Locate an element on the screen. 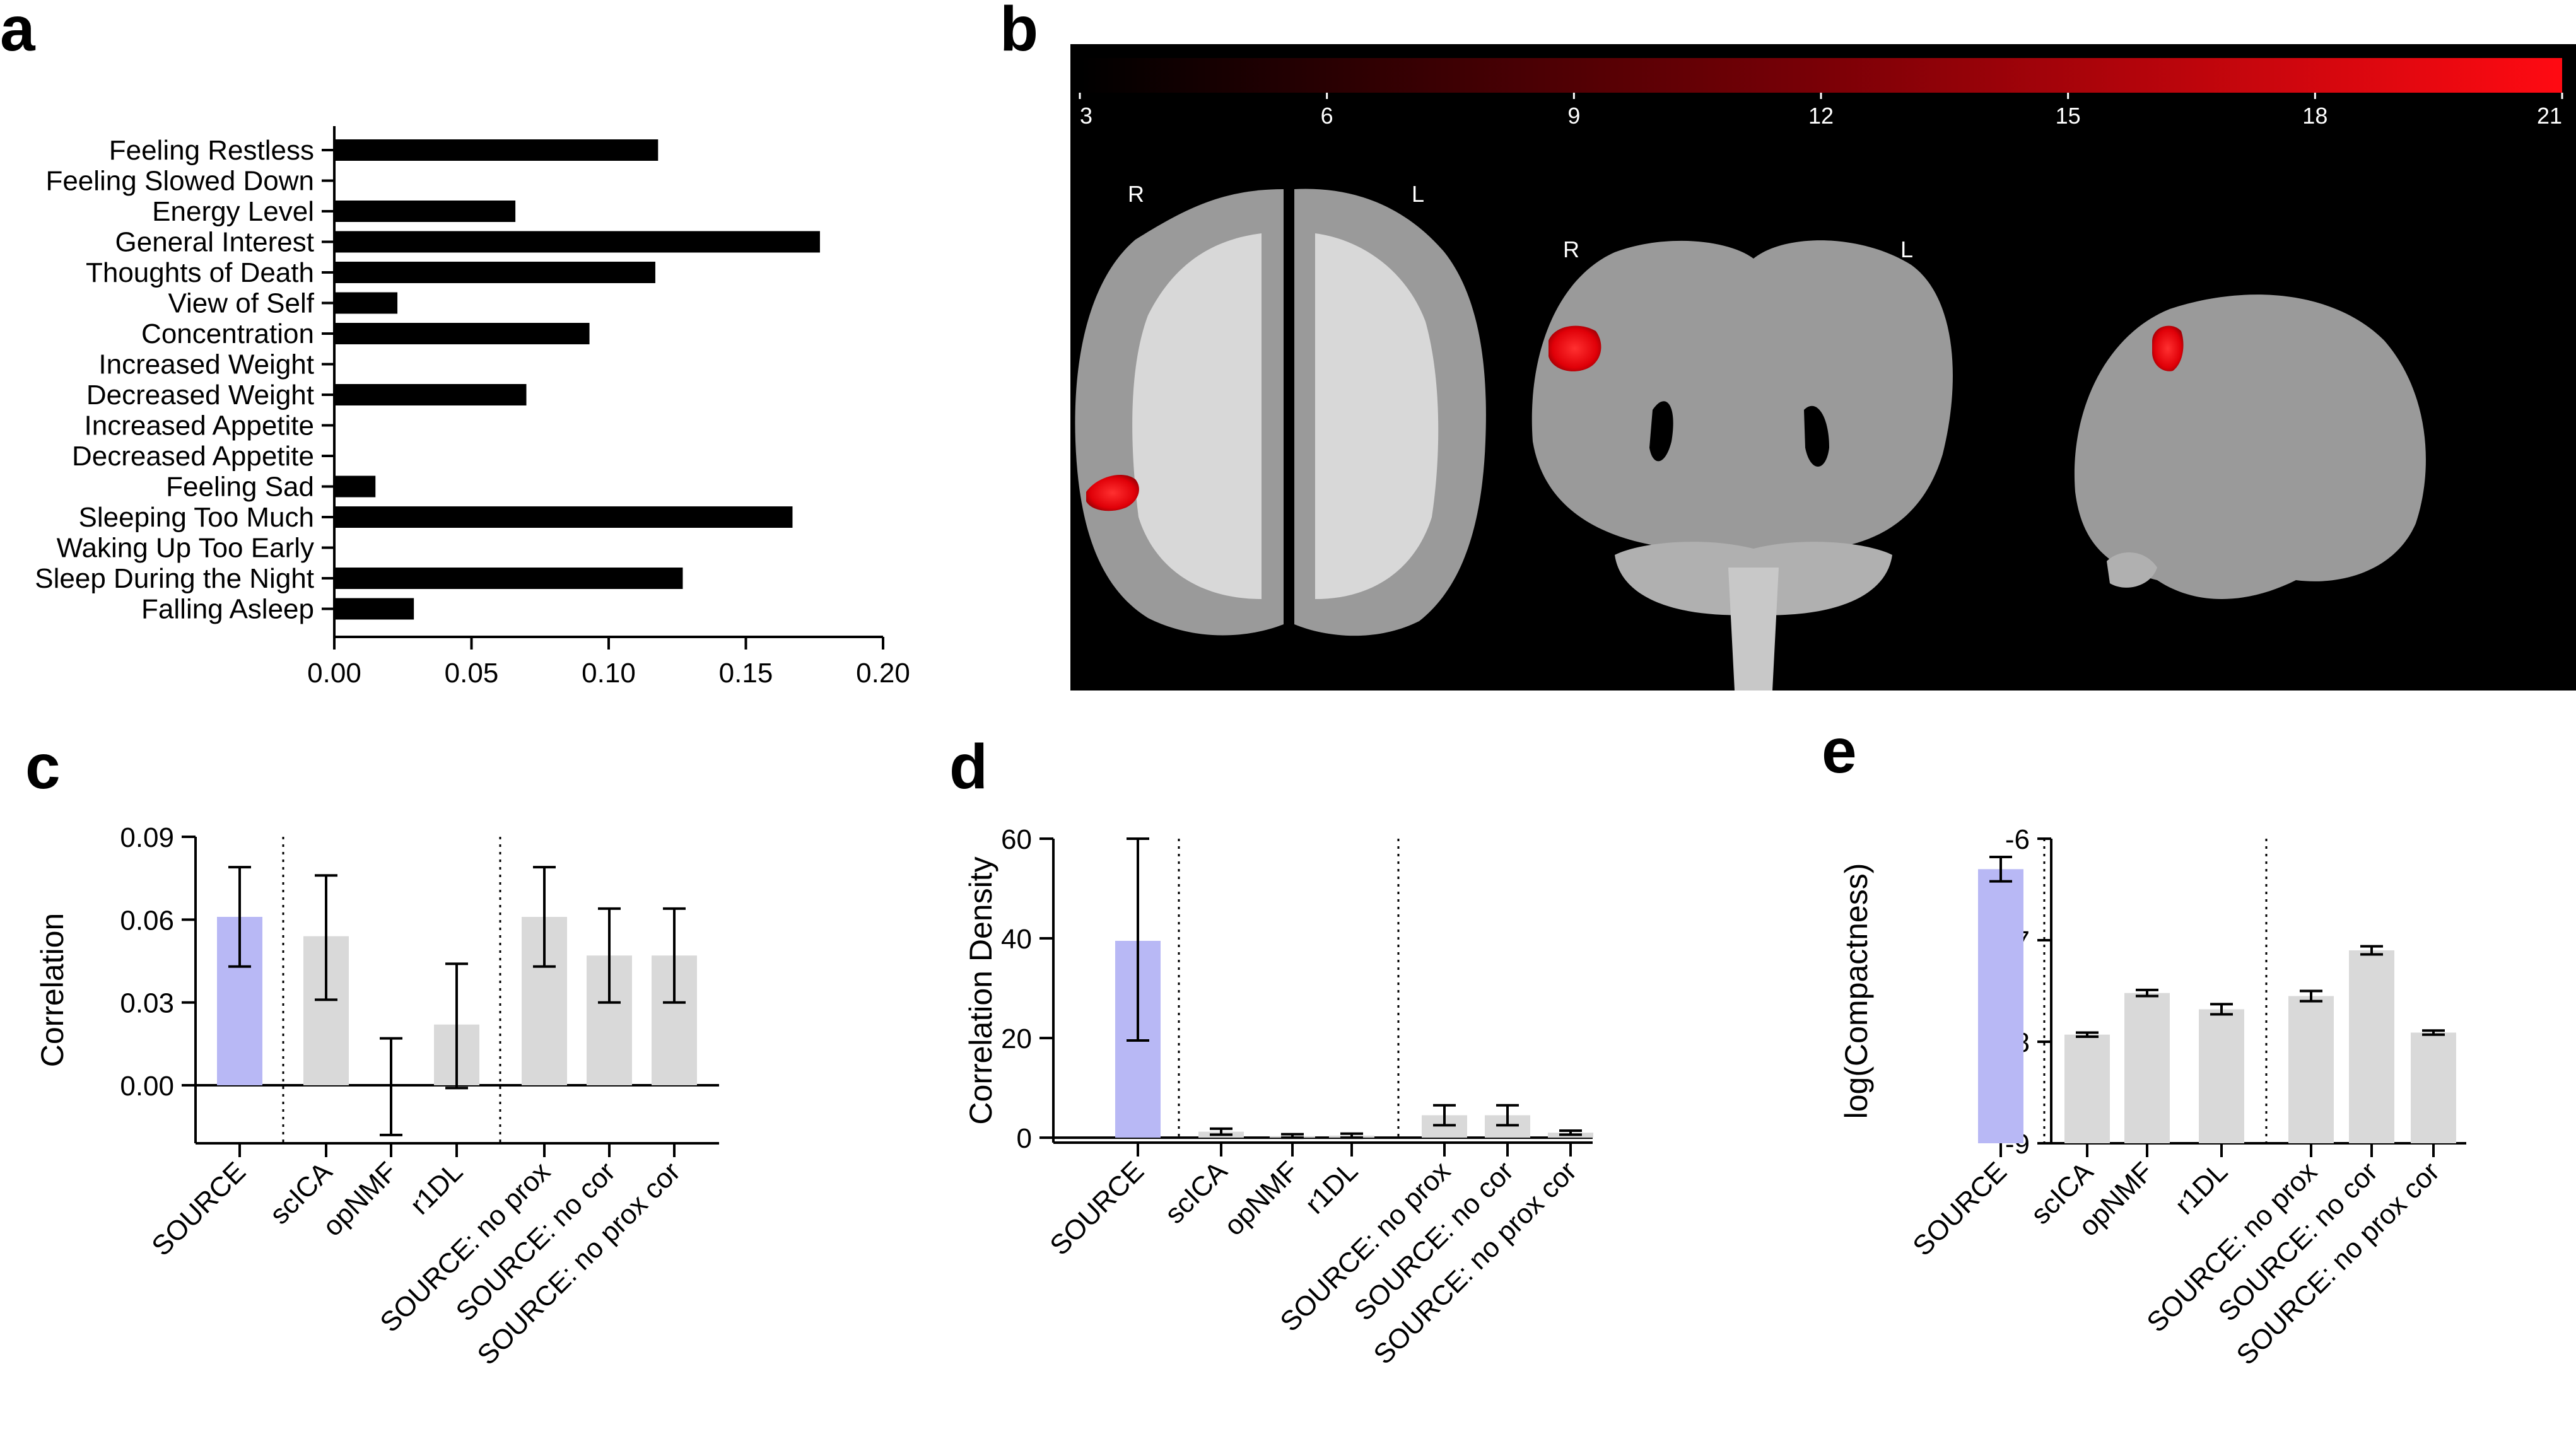  colorbar-ticks: 3 6 9 12 15 18 21 is located at coordinates (1821, 111).